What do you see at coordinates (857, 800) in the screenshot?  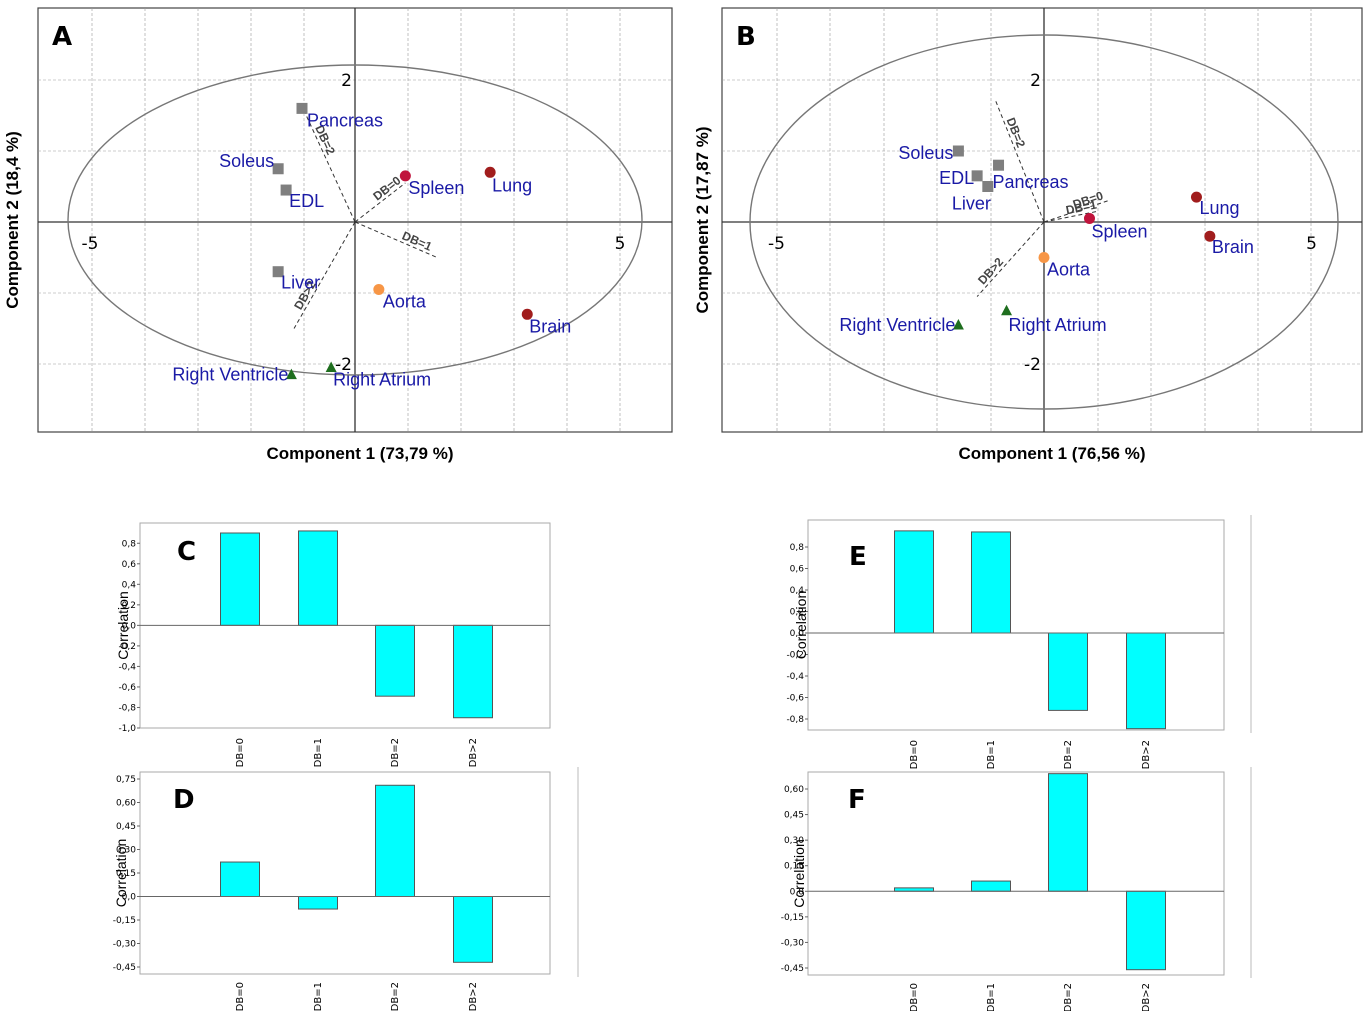 I see `panel-letter: F` at bounding box center [857, 800].